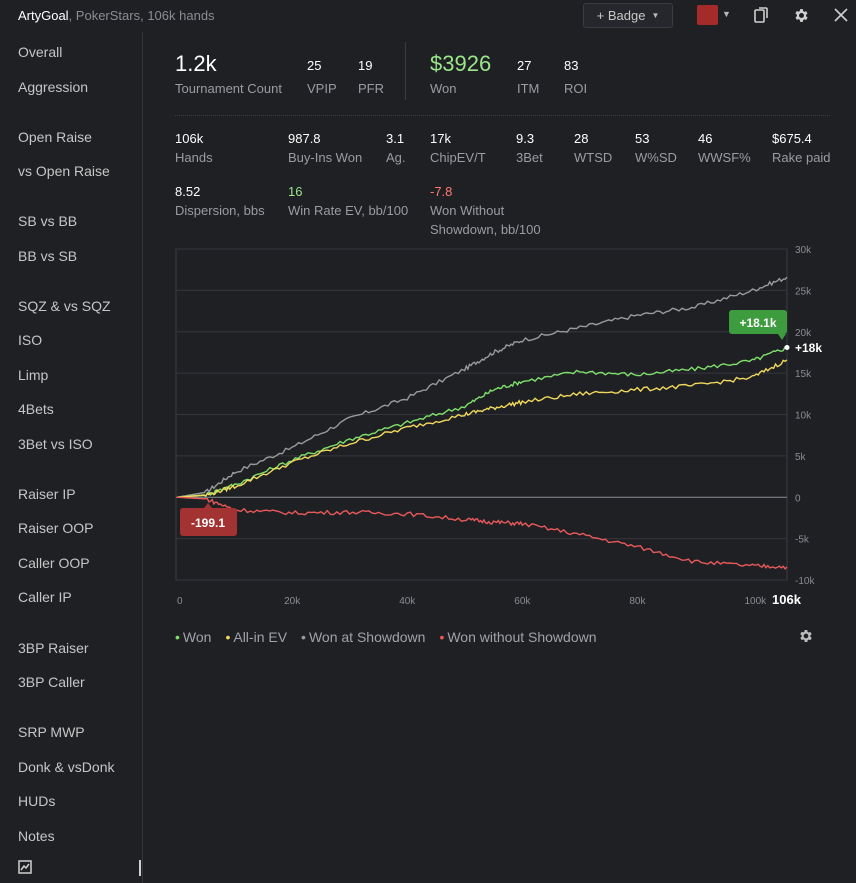 This screenshot has width=856, height=883. Describe the element at coordinates (458, 157) in the screenshot. I see `chipev-label: ChipEV/T` at that location.